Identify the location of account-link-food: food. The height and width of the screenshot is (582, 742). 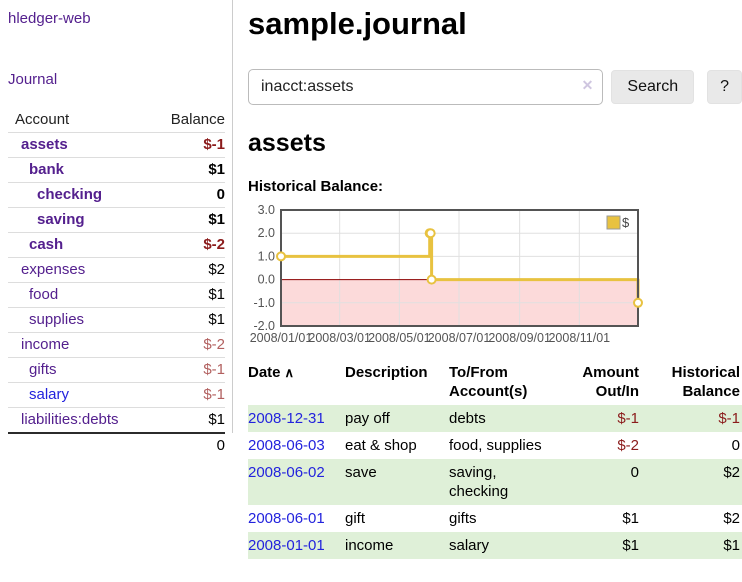
(44, 294).